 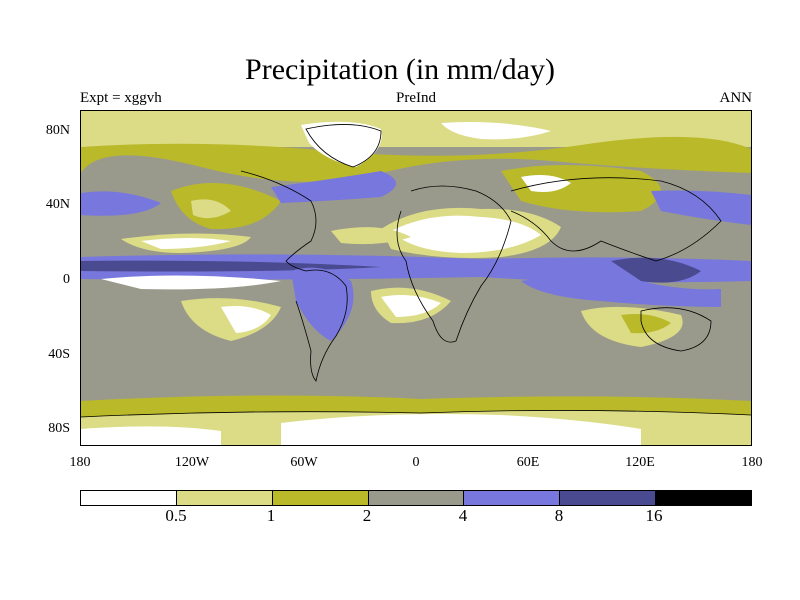 I want to click on lon-label-120e: 120E, so click(x=640, y=462).